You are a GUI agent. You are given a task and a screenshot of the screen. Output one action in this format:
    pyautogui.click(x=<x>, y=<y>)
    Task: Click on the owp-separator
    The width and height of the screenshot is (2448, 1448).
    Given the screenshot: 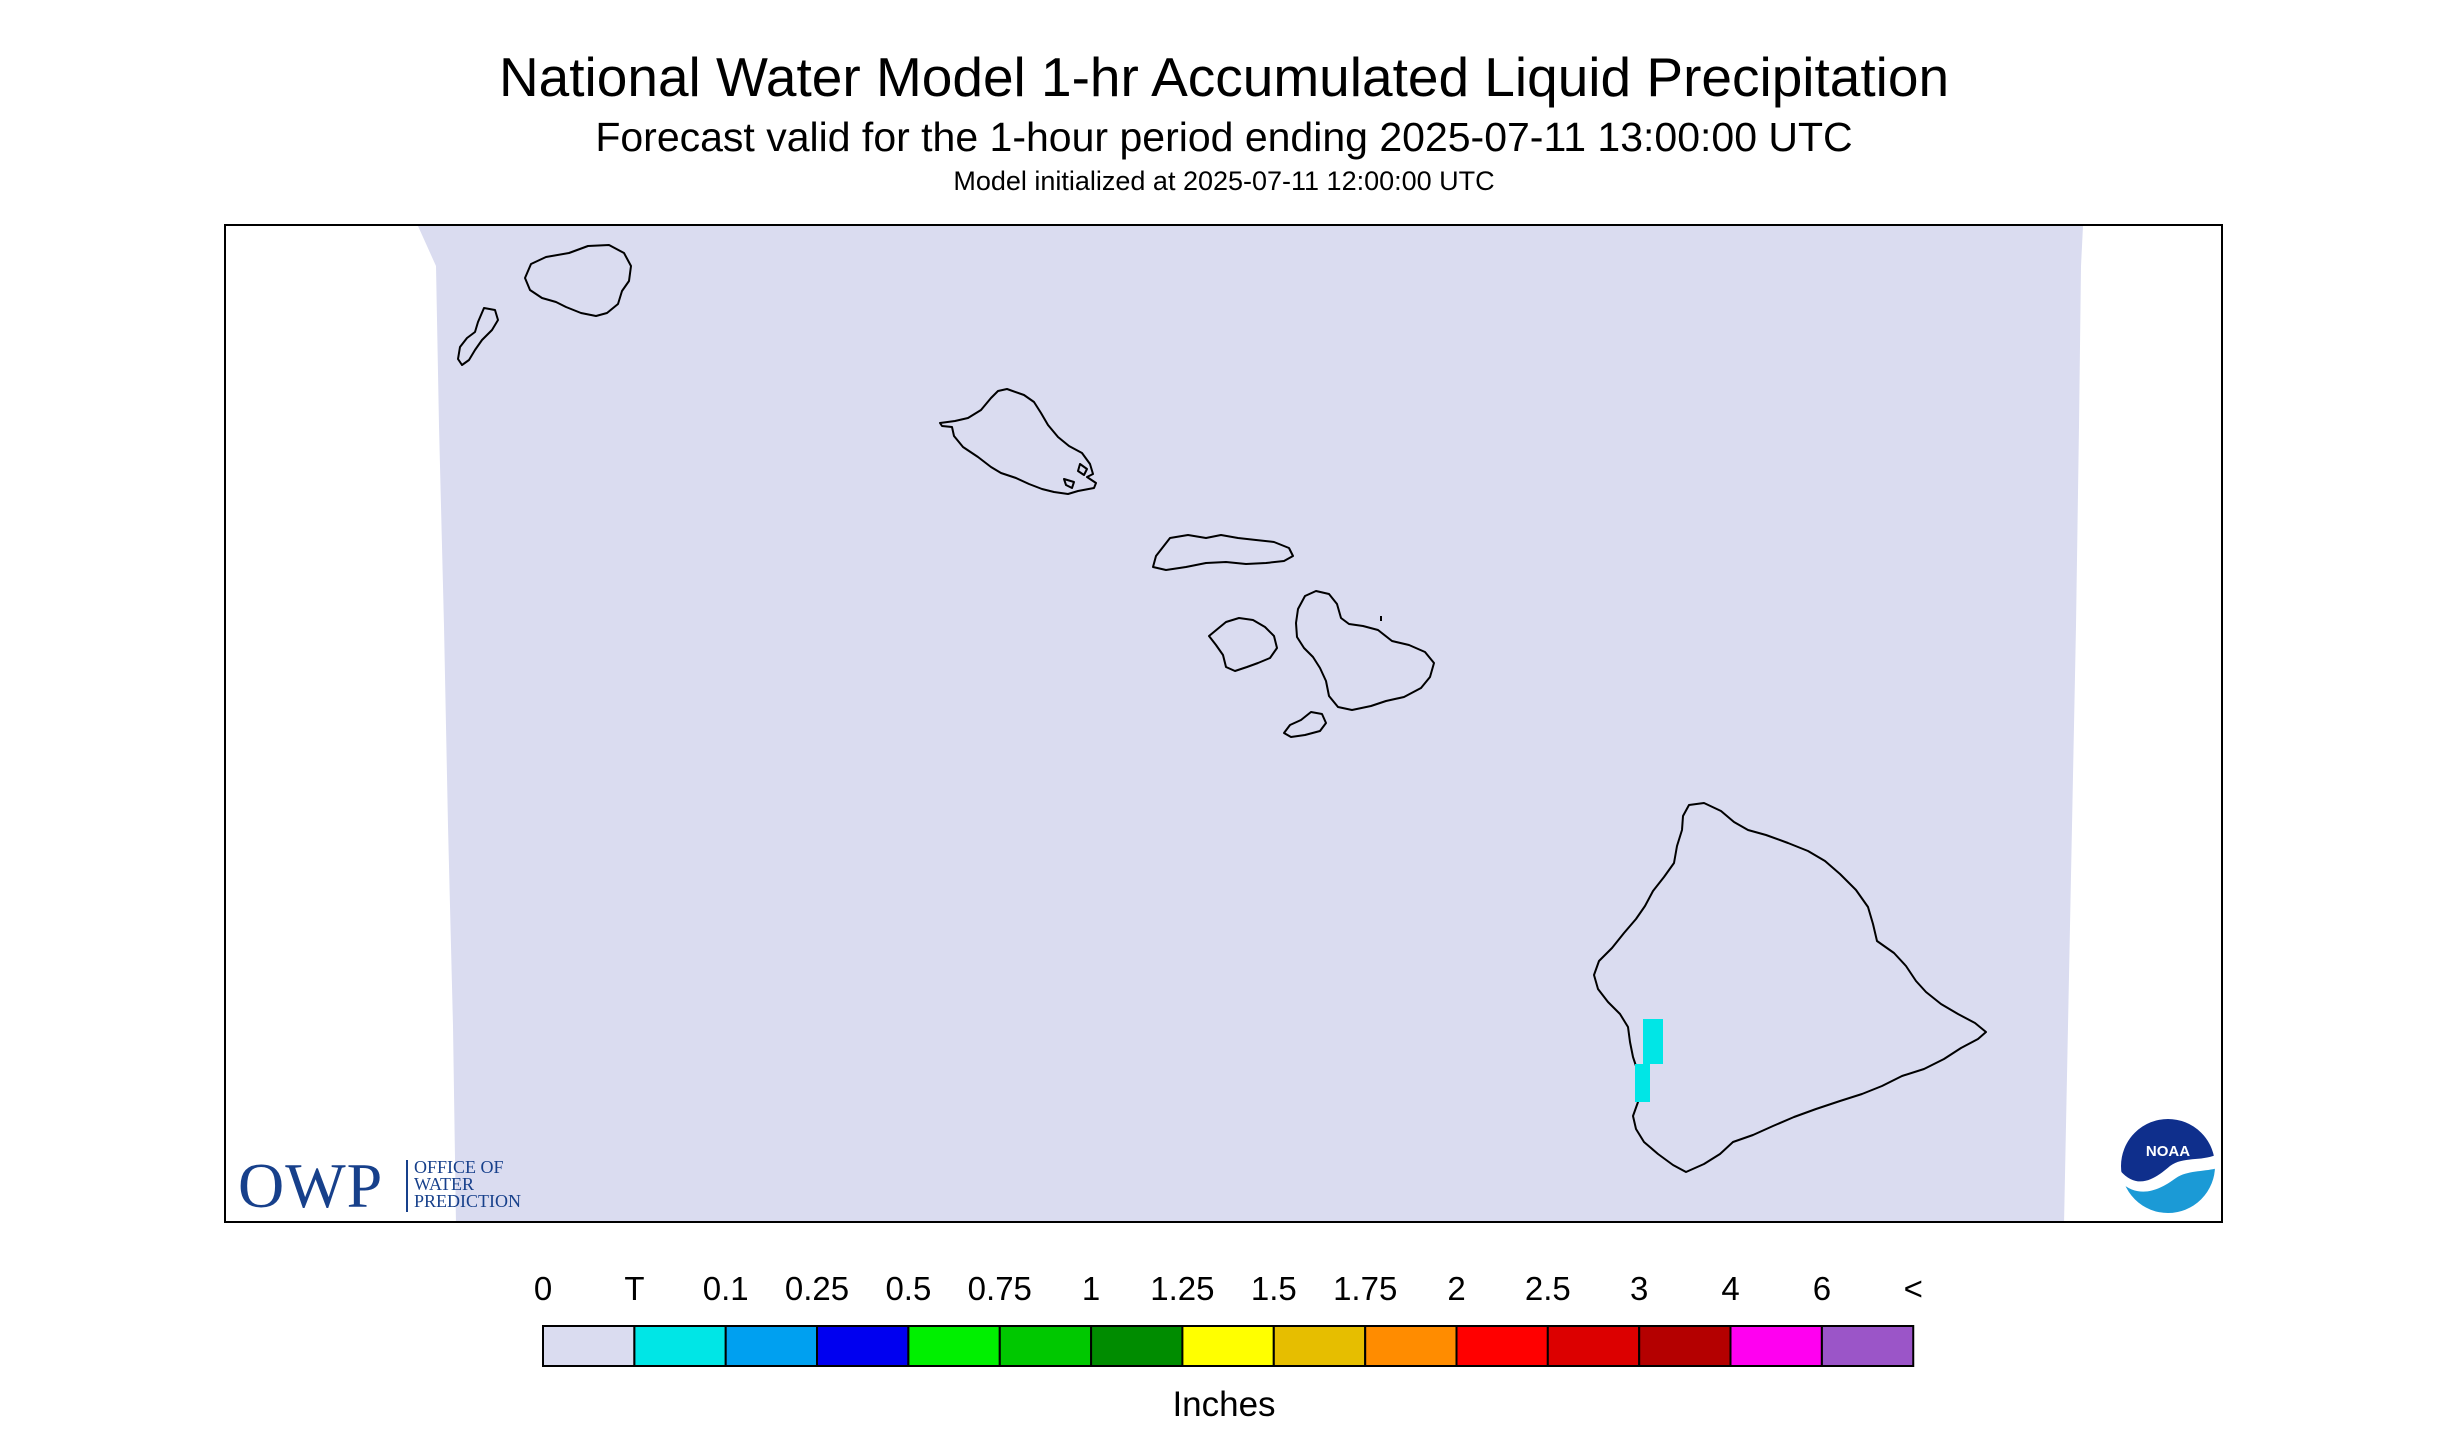 What is the action you would take?
    pyautogui.click(x=407, y=1186)
    